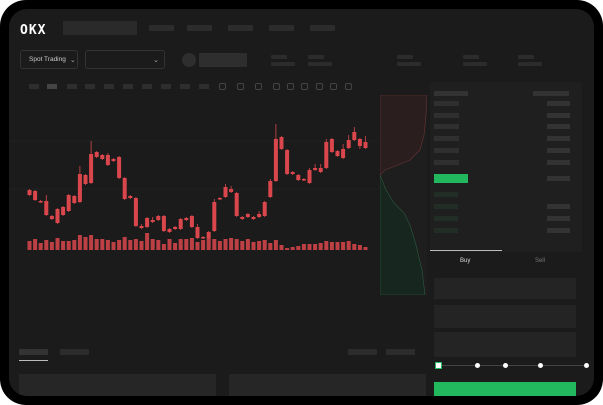 The width and height of the screenshot is (603, 405). I want to click on depth-bids-area, so click(403, 234).